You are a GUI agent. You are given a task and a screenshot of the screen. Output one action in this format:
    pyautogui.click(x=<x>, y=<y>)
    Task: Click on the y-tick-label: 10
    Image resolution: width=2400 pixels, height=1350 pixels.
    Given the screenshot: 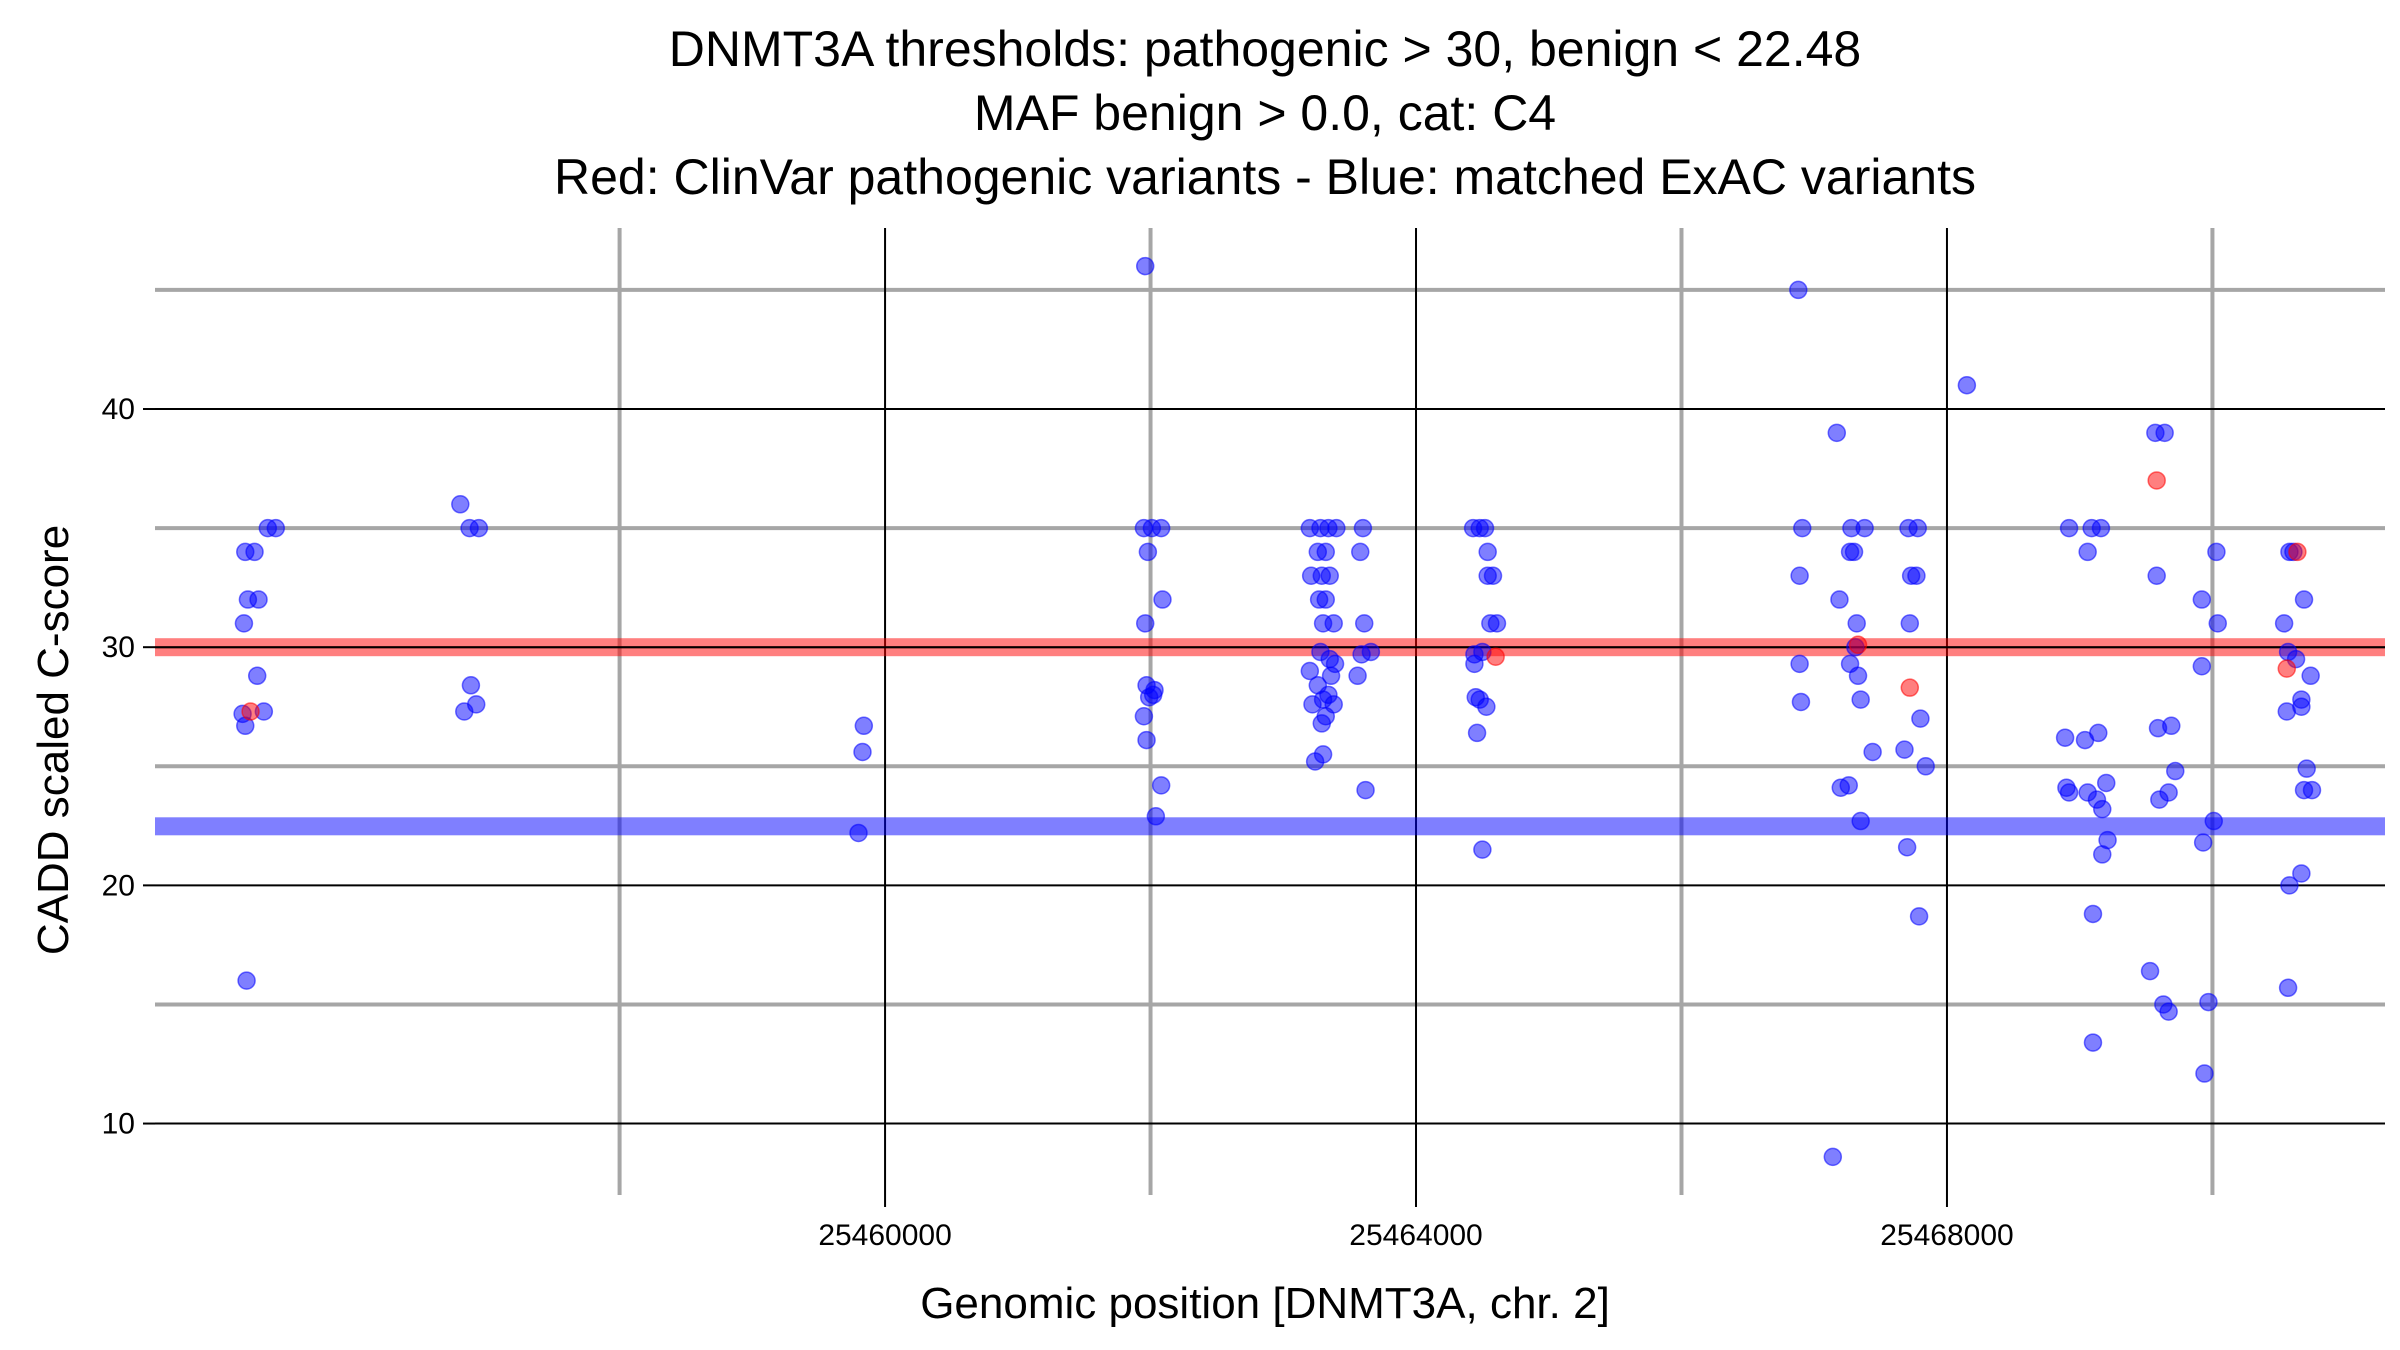 What is the action you would take?
    pyautogui.click(x=118, y=1124)
    